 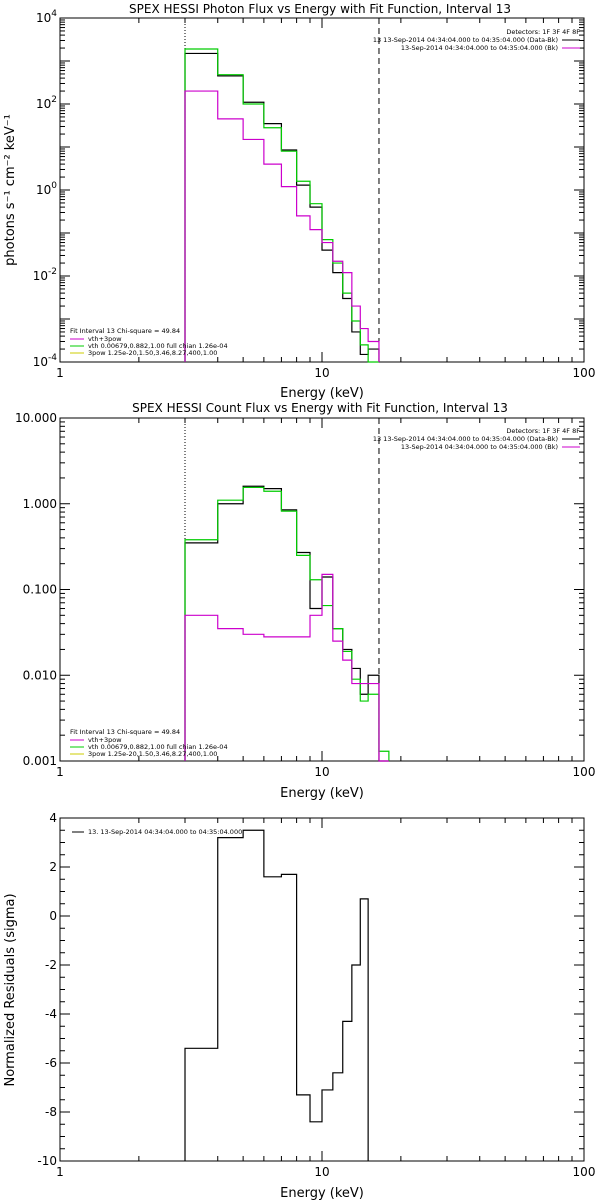 I want to click on y-tick-label: 0.100, so click(x=40, y=590).